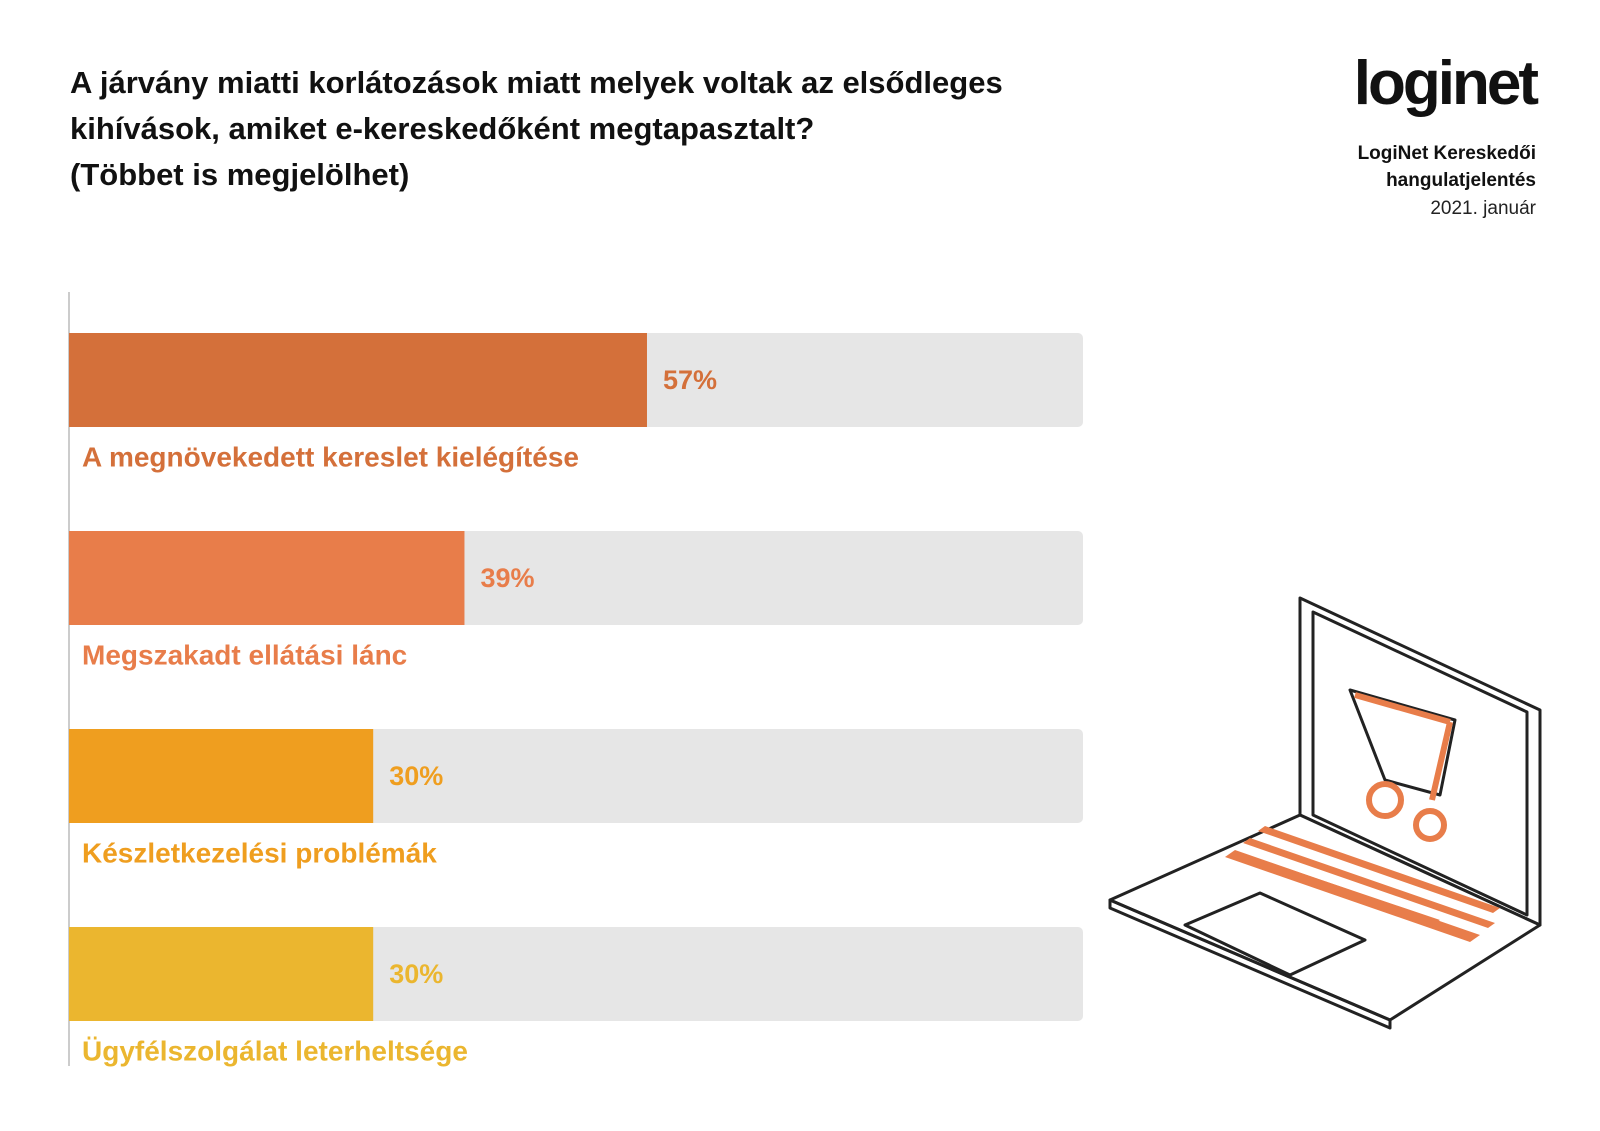 The height and width of the screenshot is (1131, 1600). What do you see at coordinates (244, 654) in the screenshot?
I see `category-label: Megszakadt ellátási lánc` at bounding box center [244, 654].